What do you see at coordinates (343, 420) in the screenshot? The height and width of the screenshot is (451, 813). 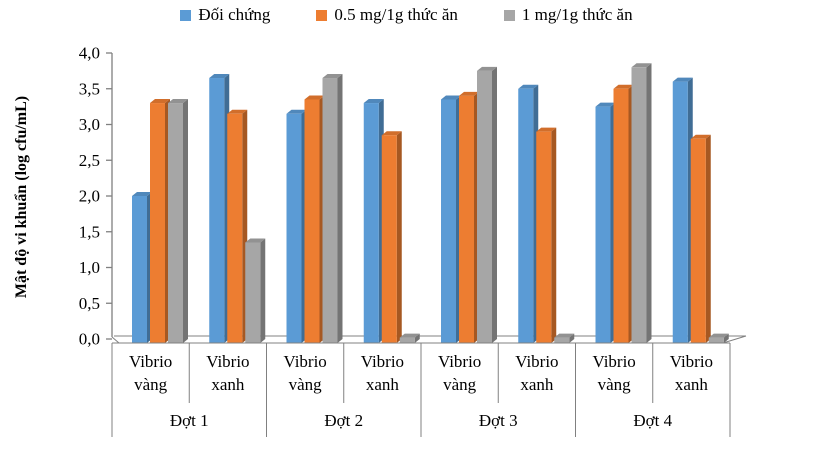 I see `group-label: Đợt 2` at bounding box center [343, 420].